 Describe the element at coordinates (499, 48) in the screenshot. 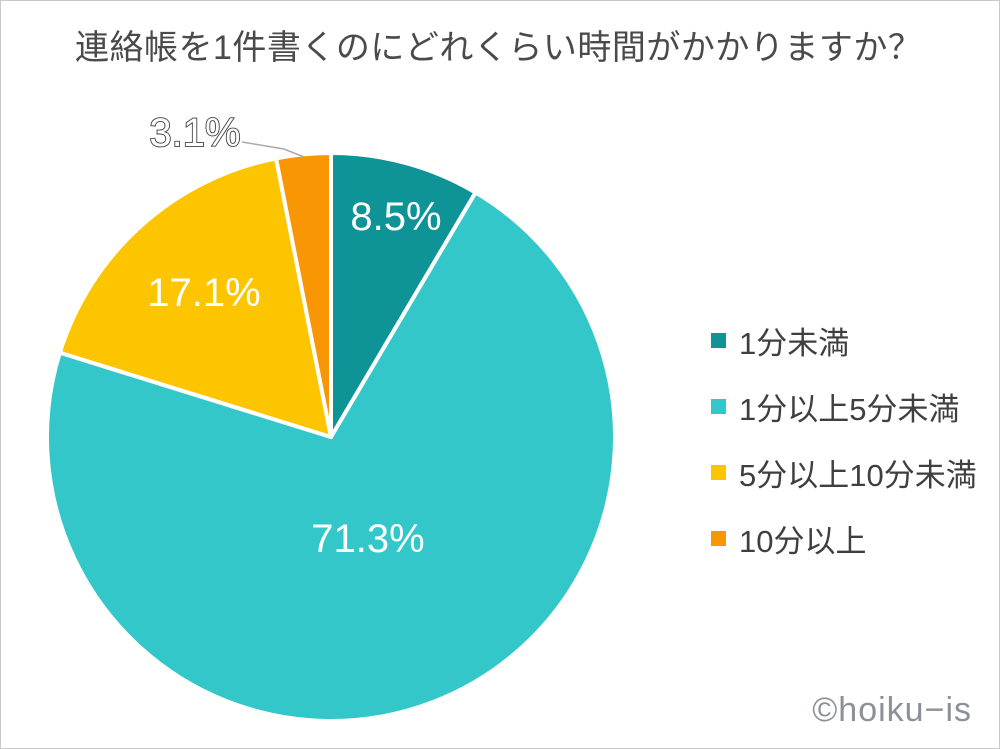

I see `chart-title: 連絡帳を1件書くのにどれくらい時間がかかりますか？` at that location.